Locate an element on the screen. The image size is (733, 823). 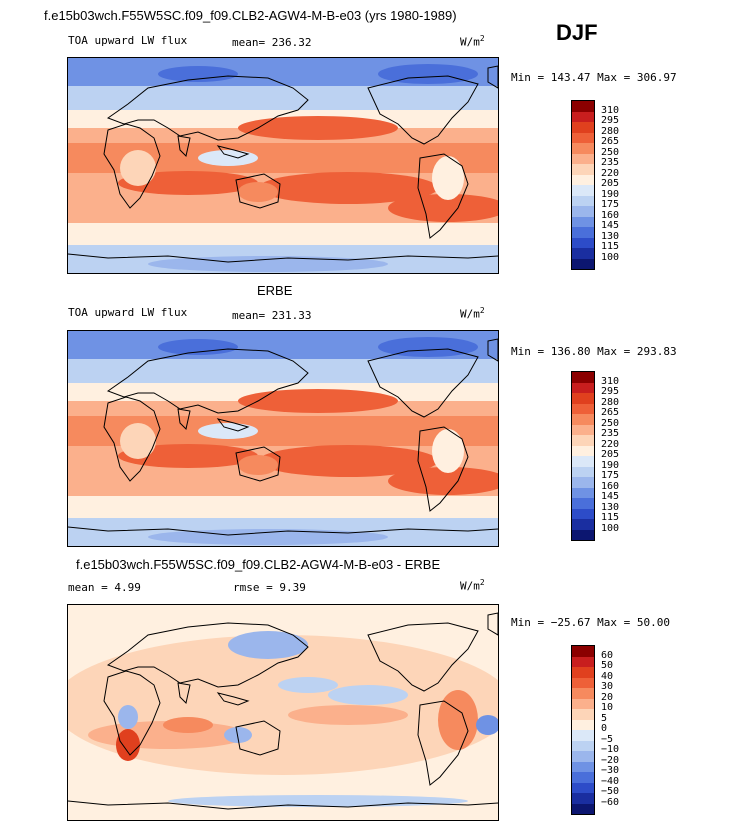
panel-1-colorbar is located at coordinates (583, 185).